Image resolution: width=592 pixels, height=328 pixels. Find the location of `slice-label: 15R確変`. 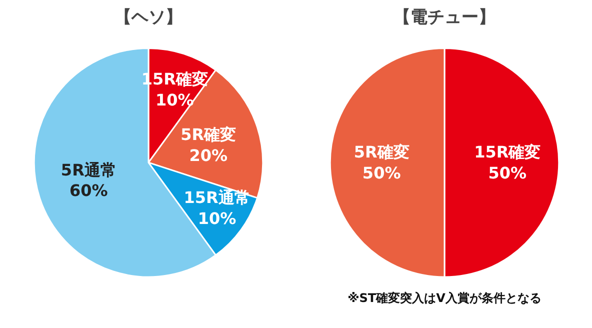

slice-label: 15R確変 is located at coordinates (507, 152).